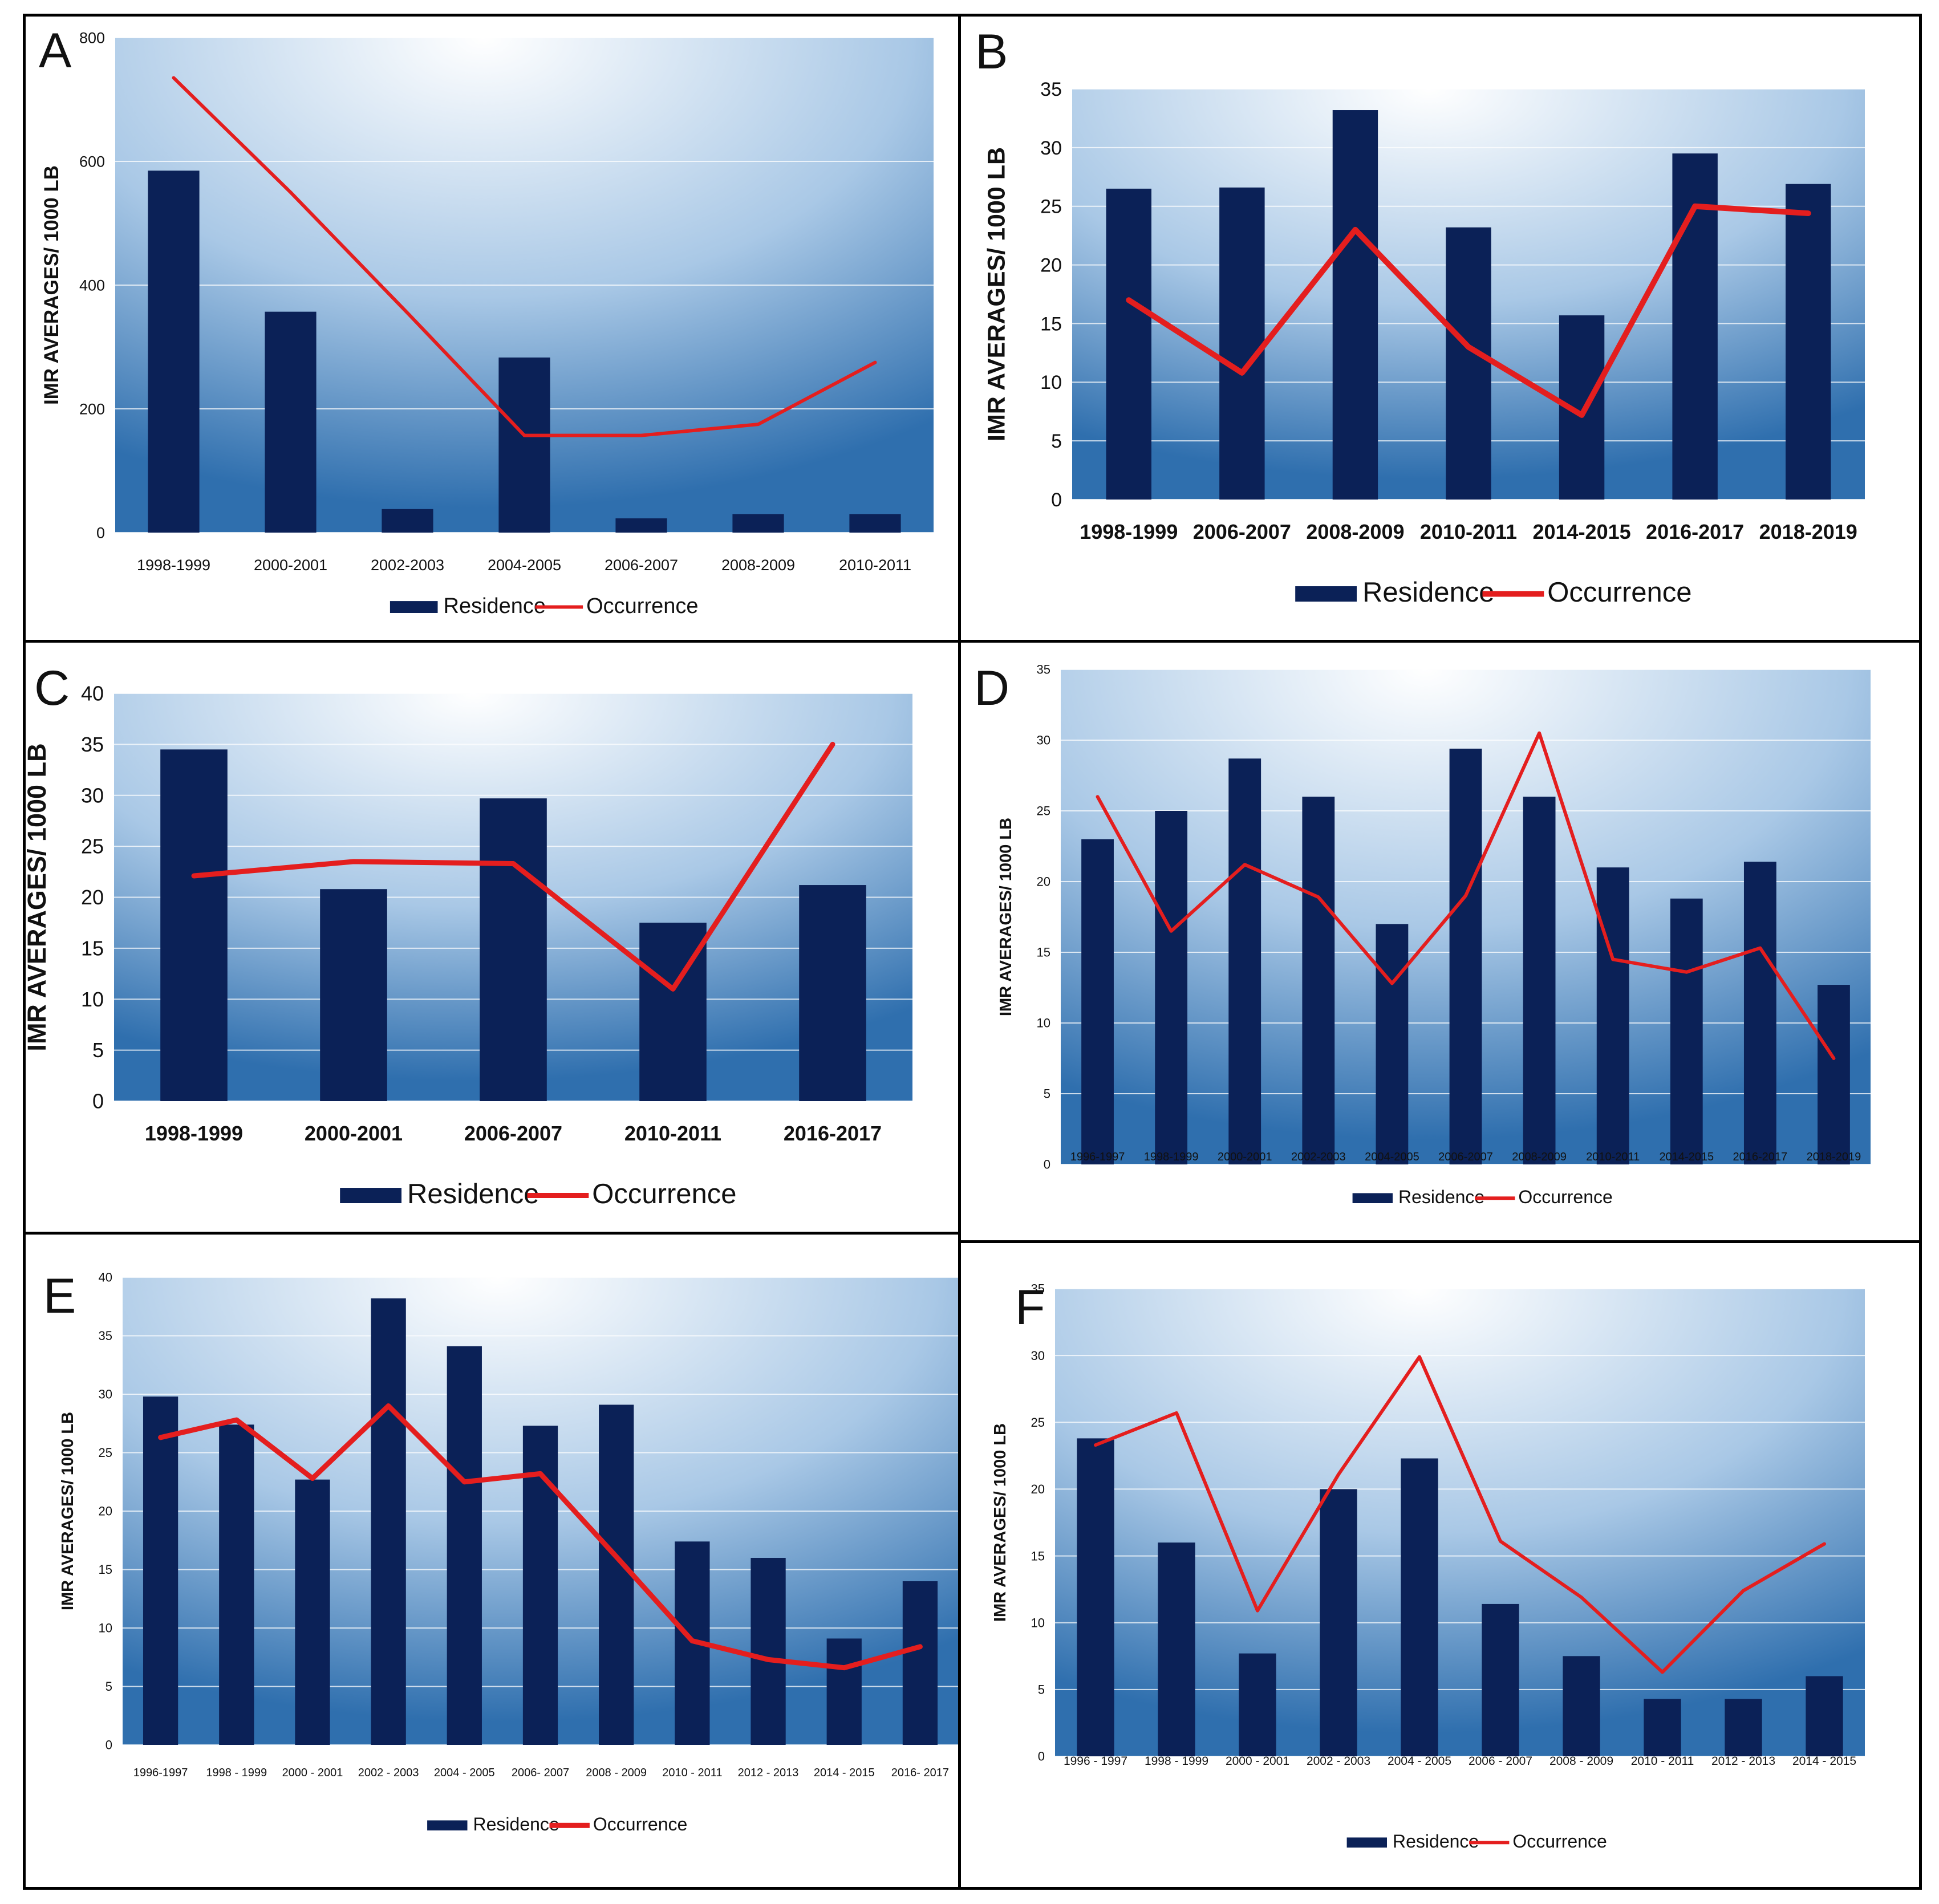  What do you see at coordinates (92, 37) in the screenshot?
I see `y-tick-label: 800` at bounding box center [92, 37].